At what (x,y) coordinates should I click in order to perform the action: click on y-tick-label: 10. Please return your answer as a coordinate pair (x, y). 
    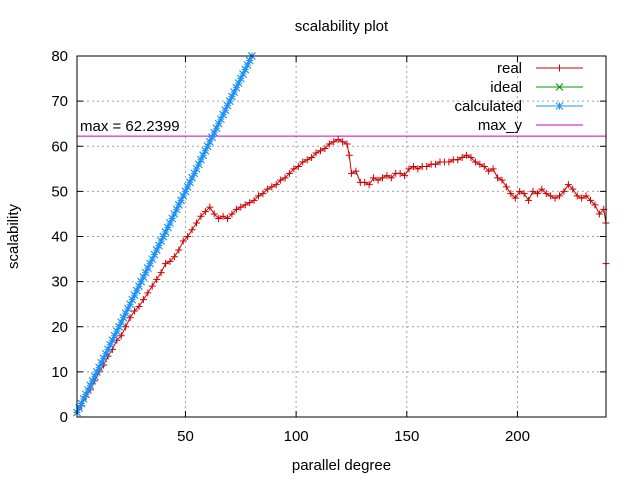
    Looking at the image, I should click on (59, 372).